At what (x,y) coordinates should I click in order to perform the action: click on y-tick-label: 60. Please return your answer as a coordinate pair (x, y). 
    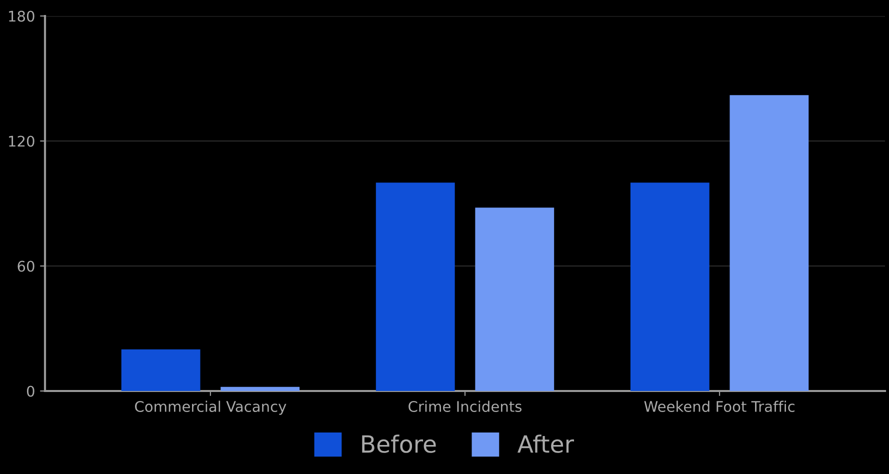
    Looking at the image, I should click on (26, 266).